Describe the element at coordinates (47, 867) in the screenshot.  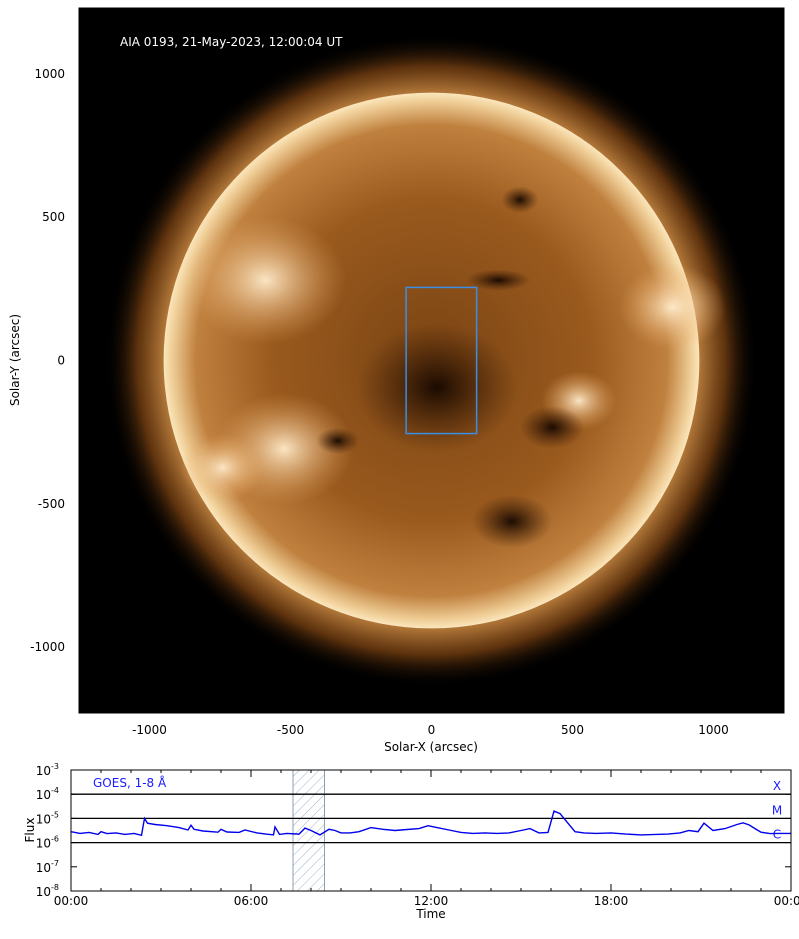
I see `y-tick-label: 10⁻⁷` at that location.